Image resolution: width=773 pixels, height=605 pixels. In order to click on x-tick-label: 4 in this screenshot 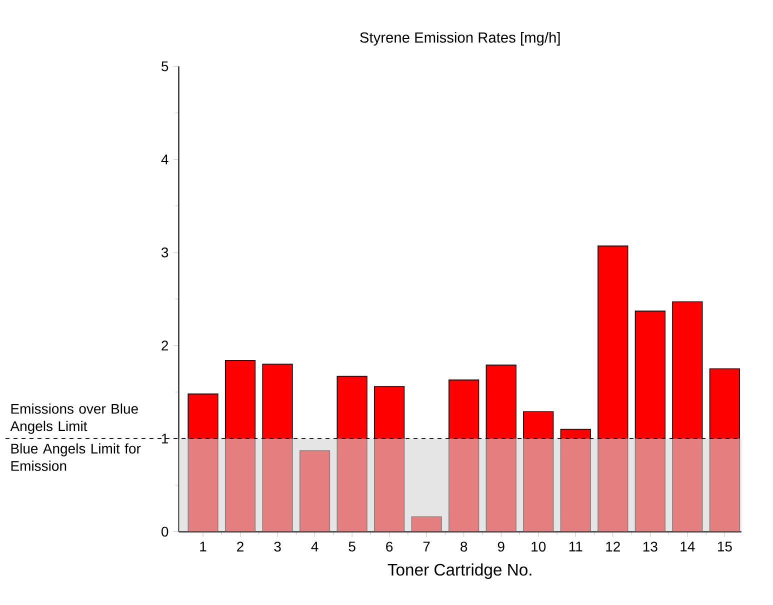, I will do `click(314, 547)`.